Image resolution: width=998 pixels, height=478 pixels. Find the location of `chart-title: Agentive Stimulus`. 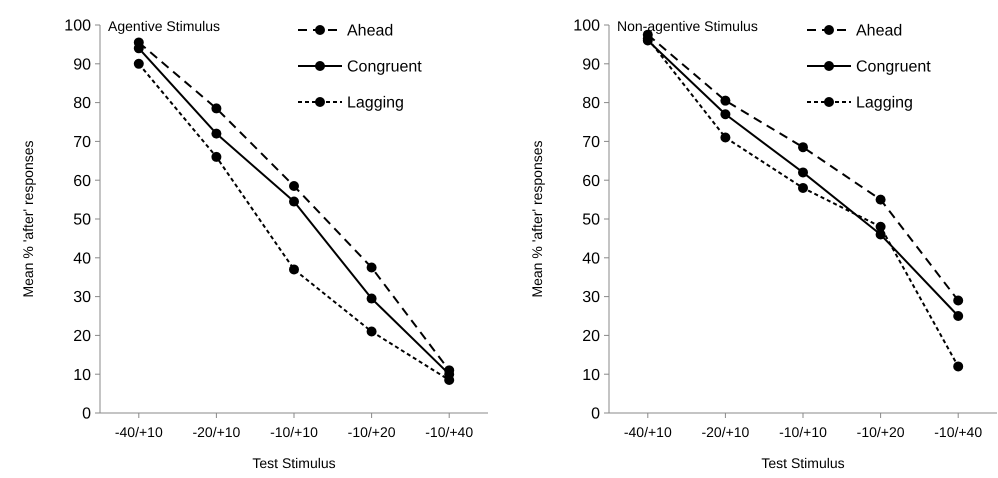

chart-title: Agentive Stimulus is located at coordinates (164, 26).